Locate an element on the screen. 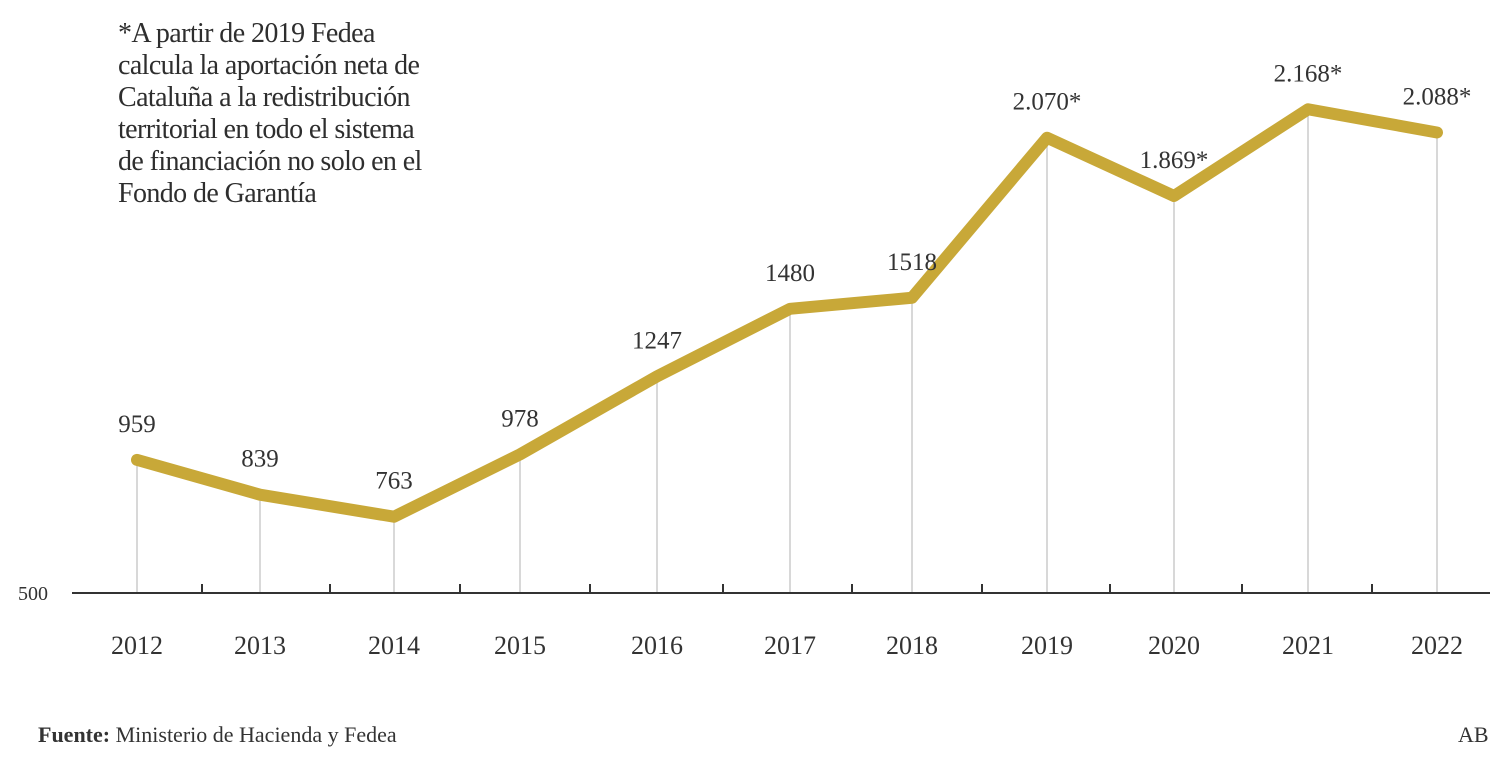  data-label: 2.168* is located at coordinates (1308, 73).